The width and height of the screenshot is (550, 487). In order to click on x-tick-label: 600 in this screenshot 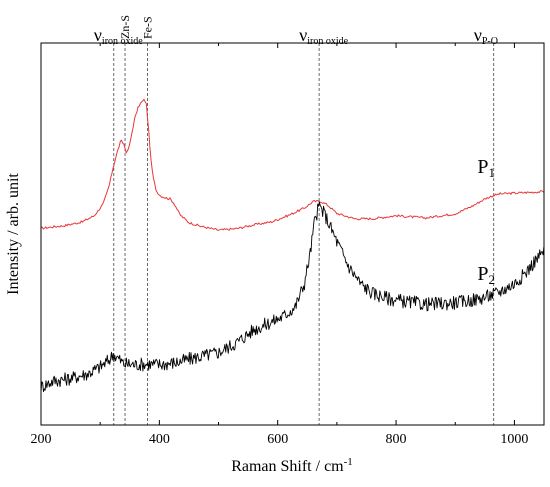, I will do `click(277, 439)`.